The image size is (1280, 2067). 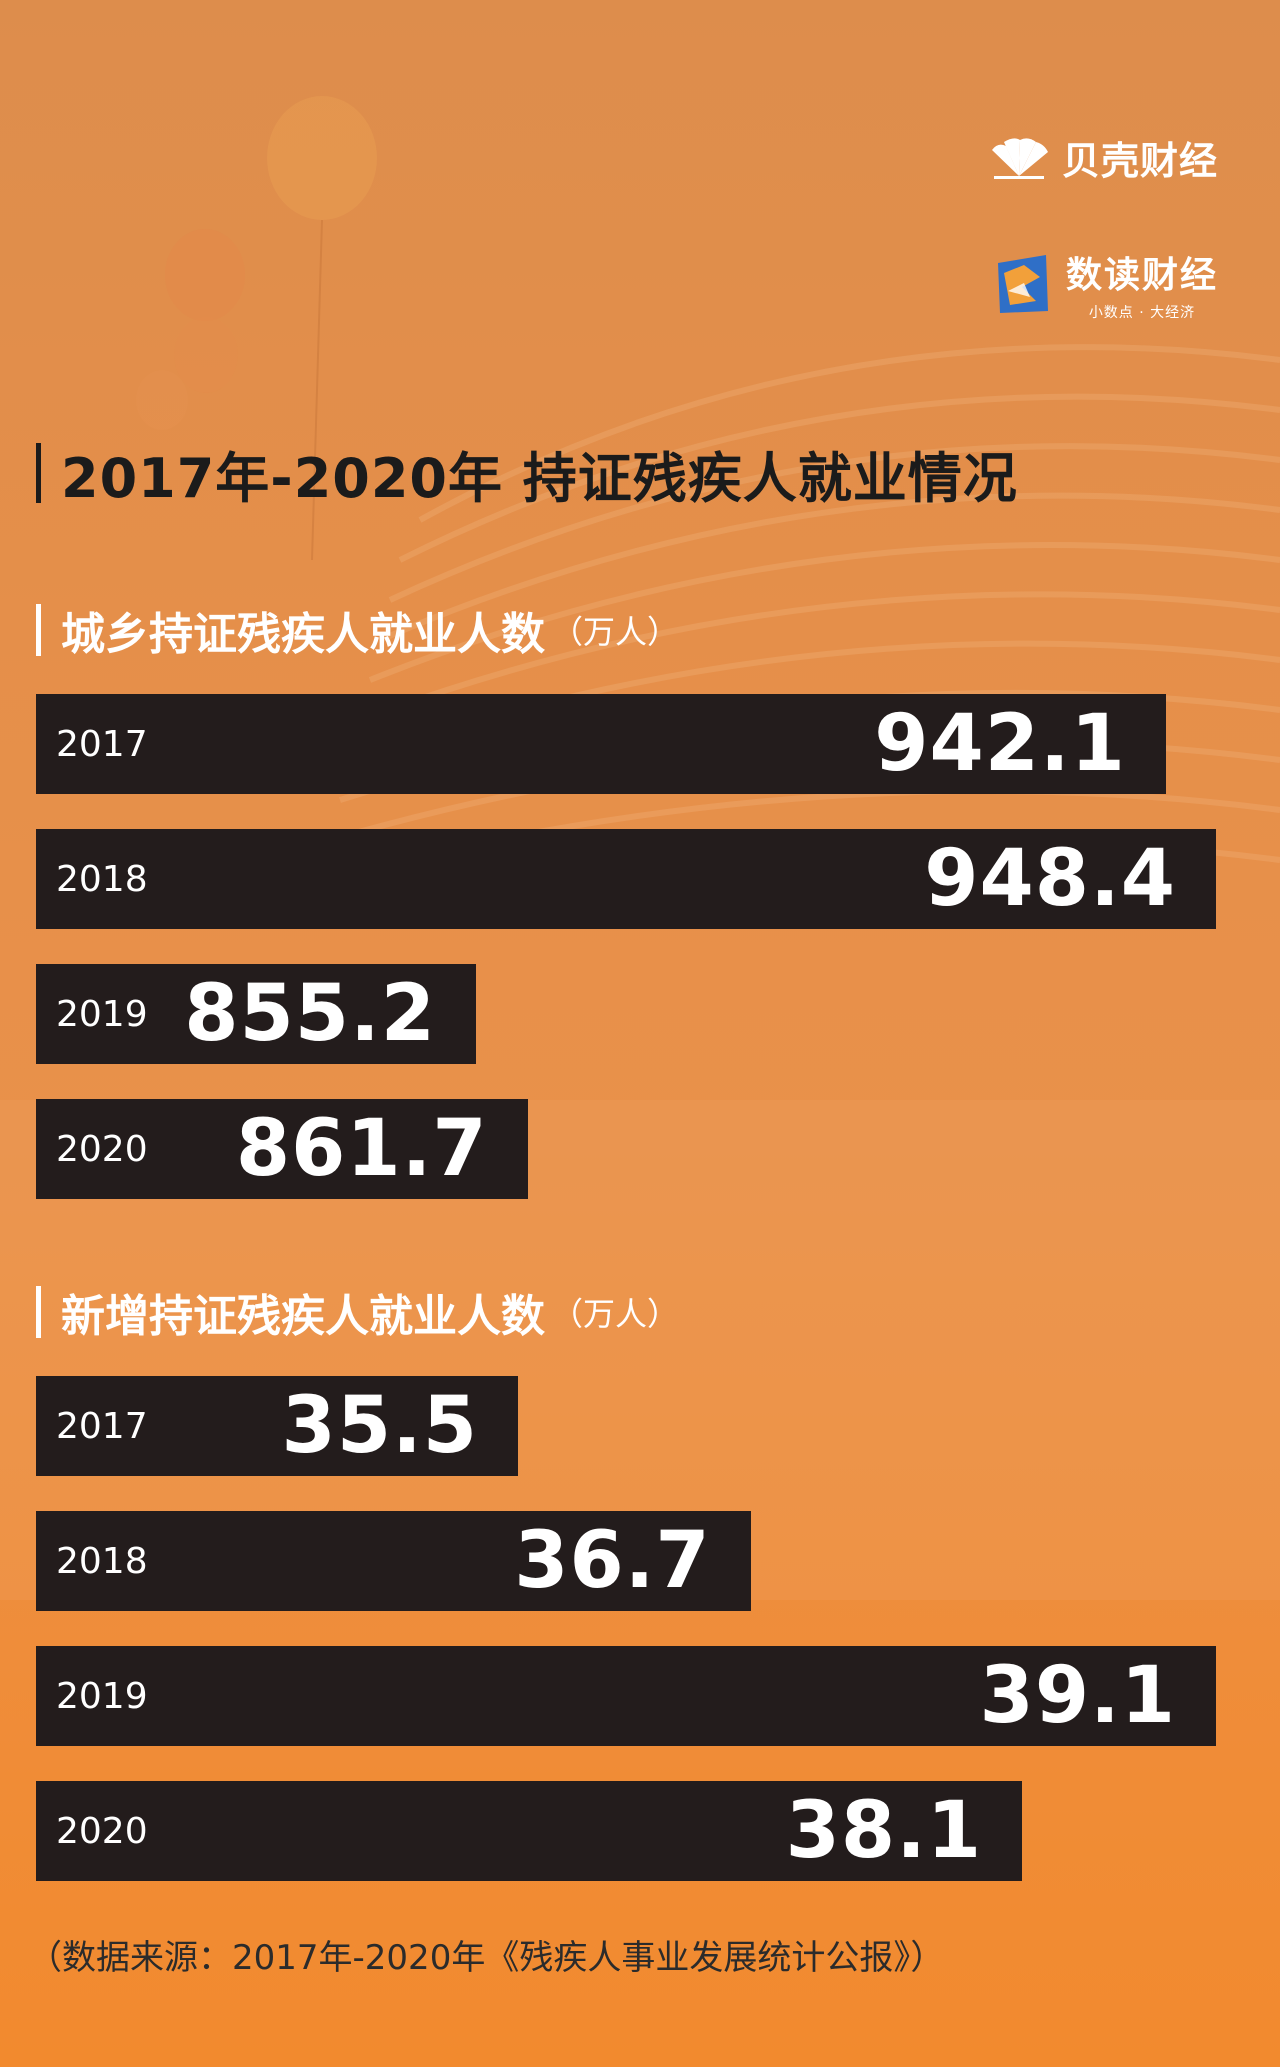 What do you see at coordinates (38, 473) in the screenshot?
I see `title-accent-bar` at bounding box center [38, 473].